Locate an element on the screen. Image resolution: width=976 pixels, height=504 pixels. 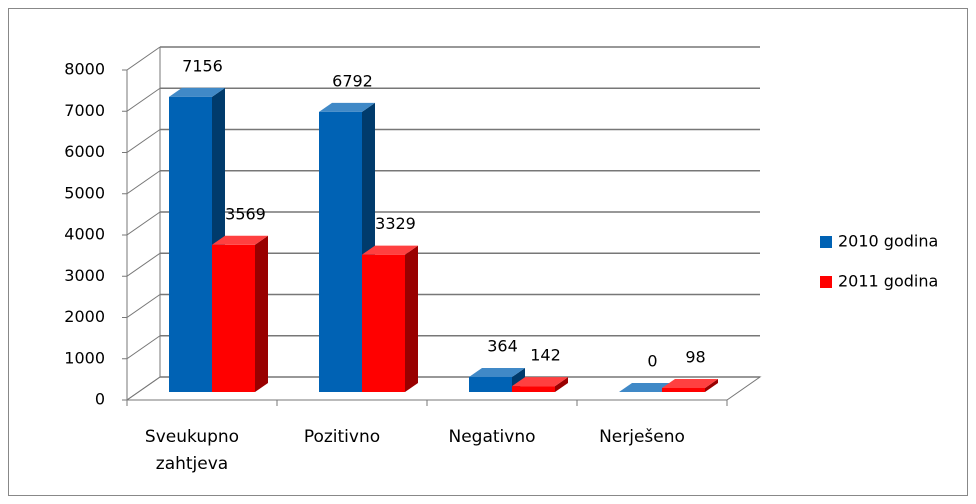
legend-label: 2010 godina is located at coordinates (888, 241).